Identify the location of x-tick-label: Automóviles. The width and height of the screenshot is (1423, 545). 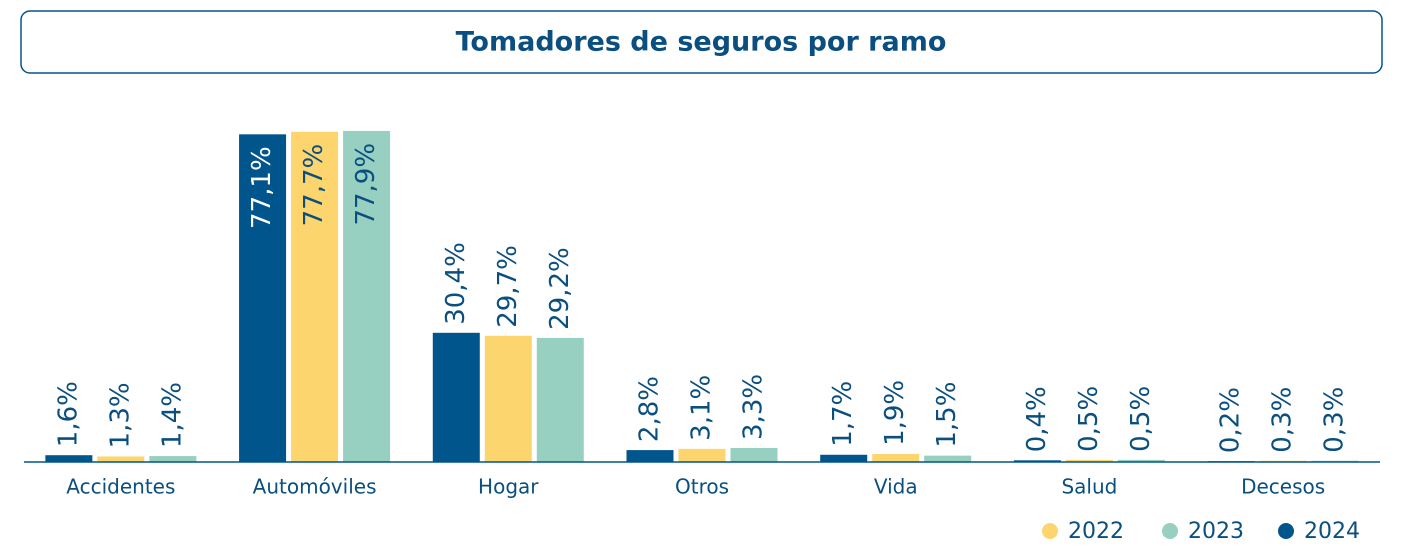
(315, 487).